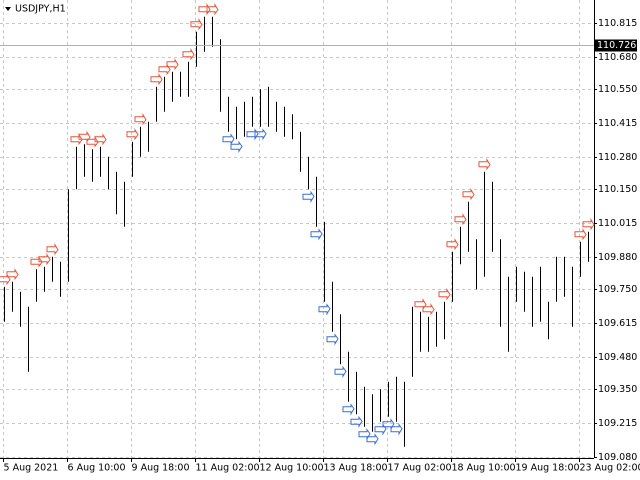  Describe the element at coordinates (292, 468) in the screenshot. I see `x-tick-label: 12 Aug 10:00` at that location.